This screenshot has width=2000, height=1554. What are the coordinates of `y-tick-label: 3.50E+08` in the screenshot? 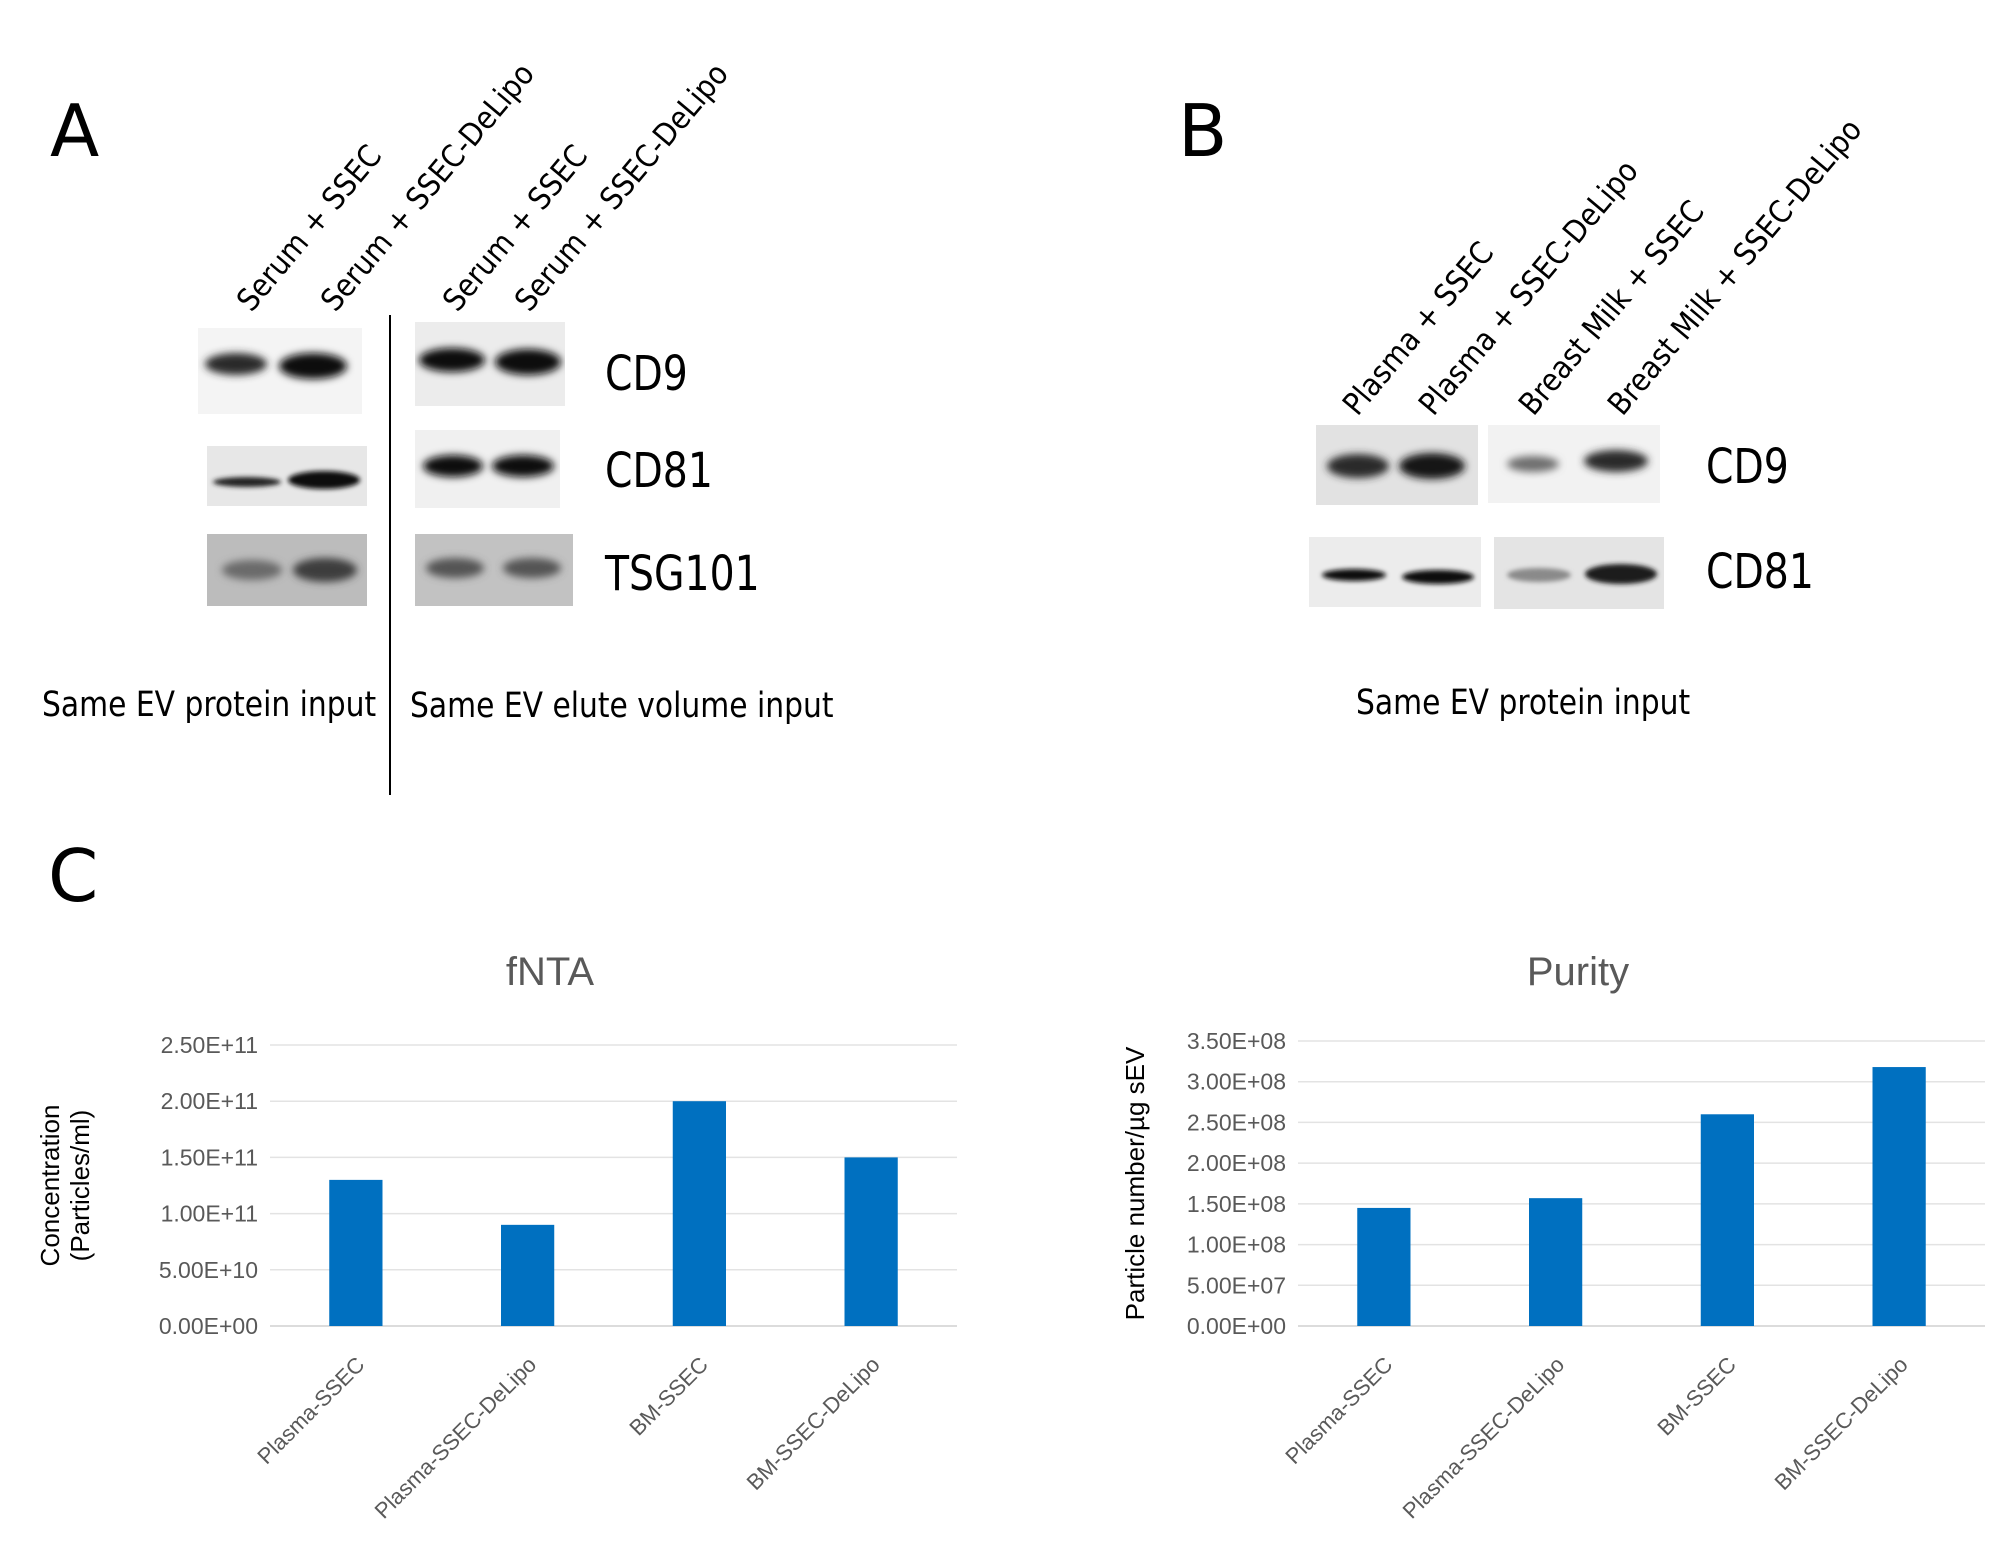 It's located at (1236, 1041).